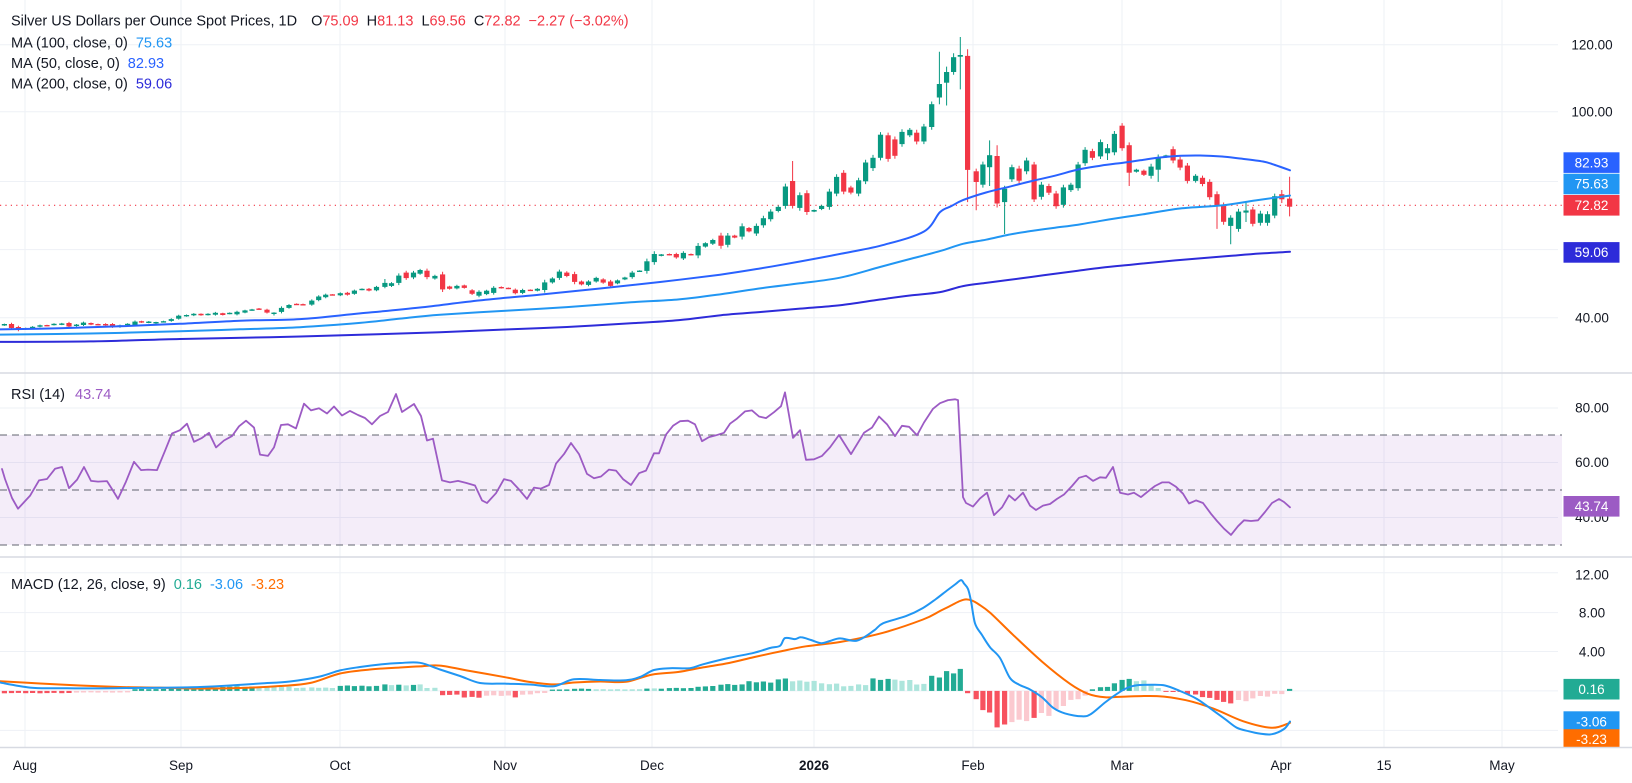 The height and width of the screenshot is (783, 1632). What do you see at coordinates (25, 765) in the screenshot?
I see `svg-text: Aug` at bounding box center [25, 765].